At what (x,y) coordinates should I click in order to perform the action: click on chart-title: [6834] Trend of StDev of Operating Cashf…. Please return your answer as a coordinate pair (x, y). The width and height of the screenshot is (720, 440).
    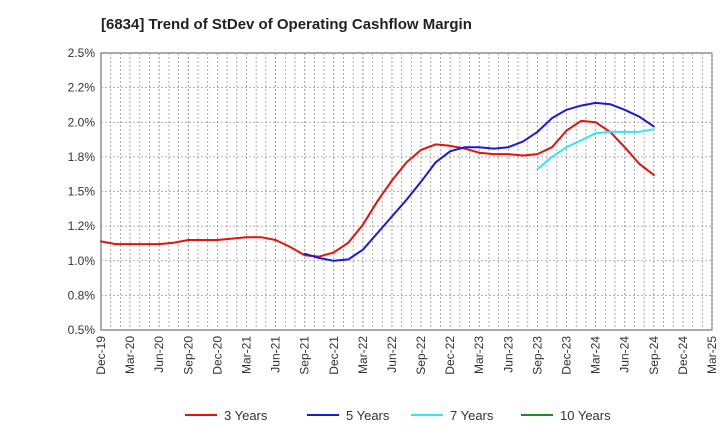
    Looking at the image, I should click on (286, 24).